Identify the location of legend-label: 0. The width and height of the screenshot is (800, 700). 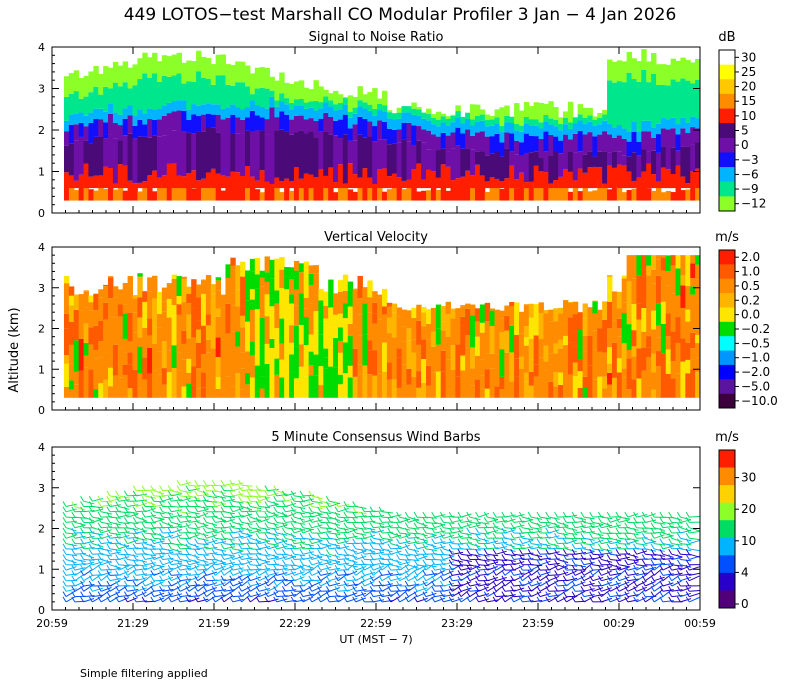
(745, 145).